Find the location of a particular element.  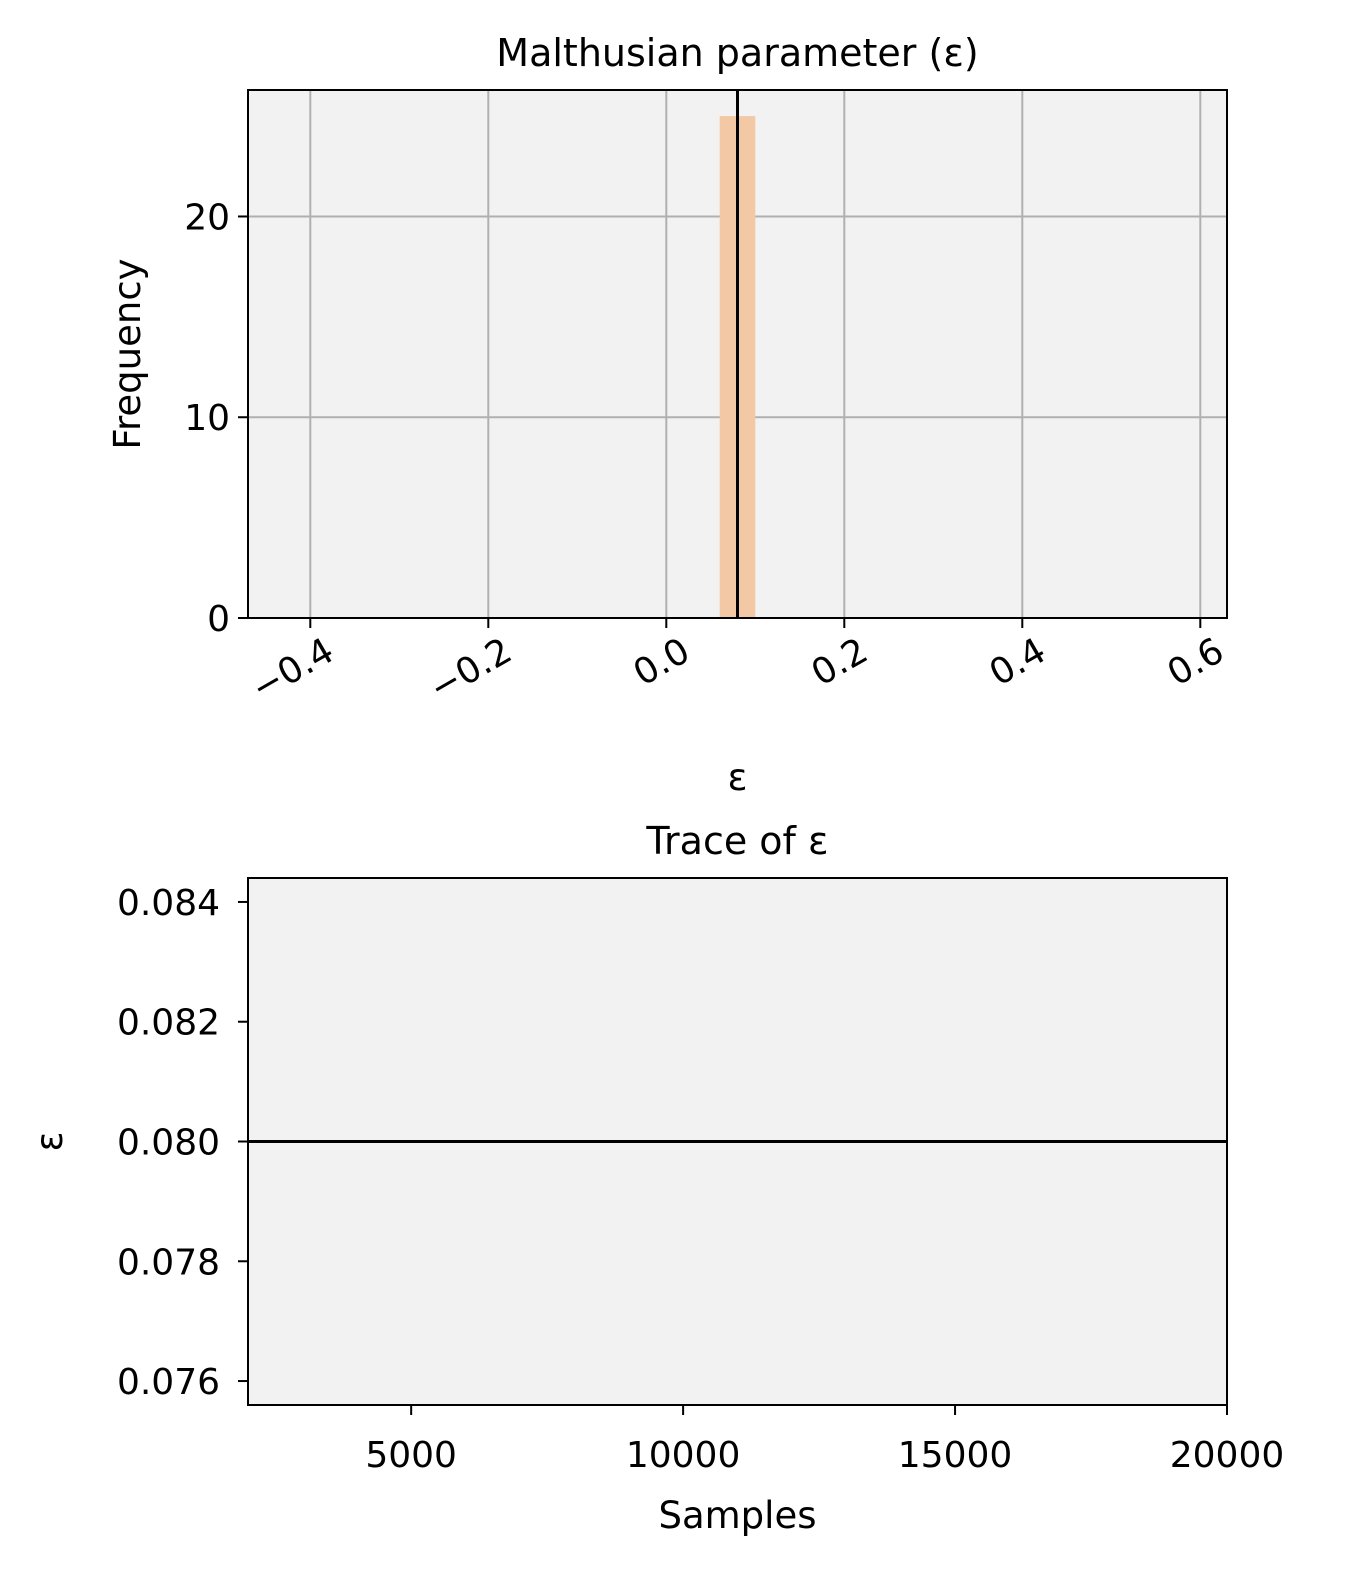

x-tick-label-3: 20000 is located at coordinates (1227, 1455).